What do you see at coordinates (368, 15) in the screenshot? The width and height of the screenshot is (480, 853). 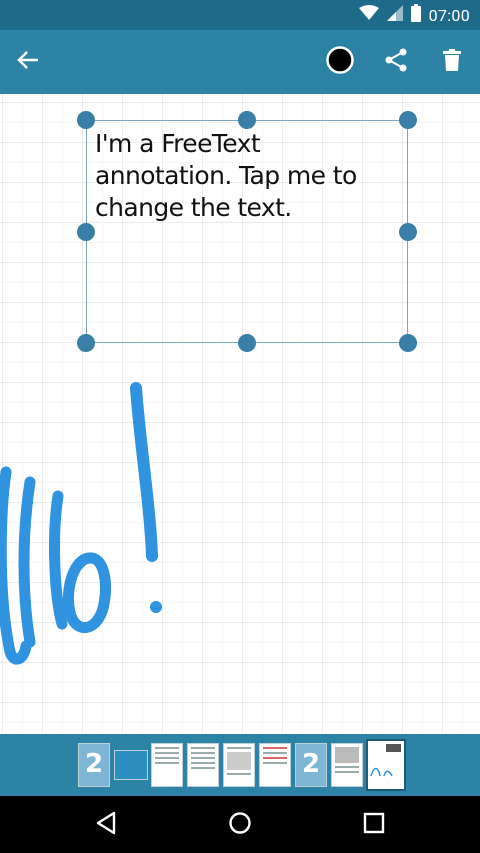 I see `wifi-icon` at bounding box center [368, 15].